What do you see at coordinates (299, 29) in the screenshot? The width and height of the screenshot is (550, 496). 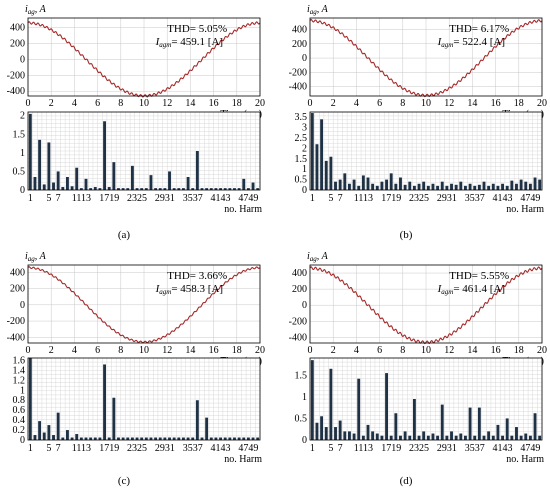 I see `y-tick-label: 400` at bounding box center [299, 29].